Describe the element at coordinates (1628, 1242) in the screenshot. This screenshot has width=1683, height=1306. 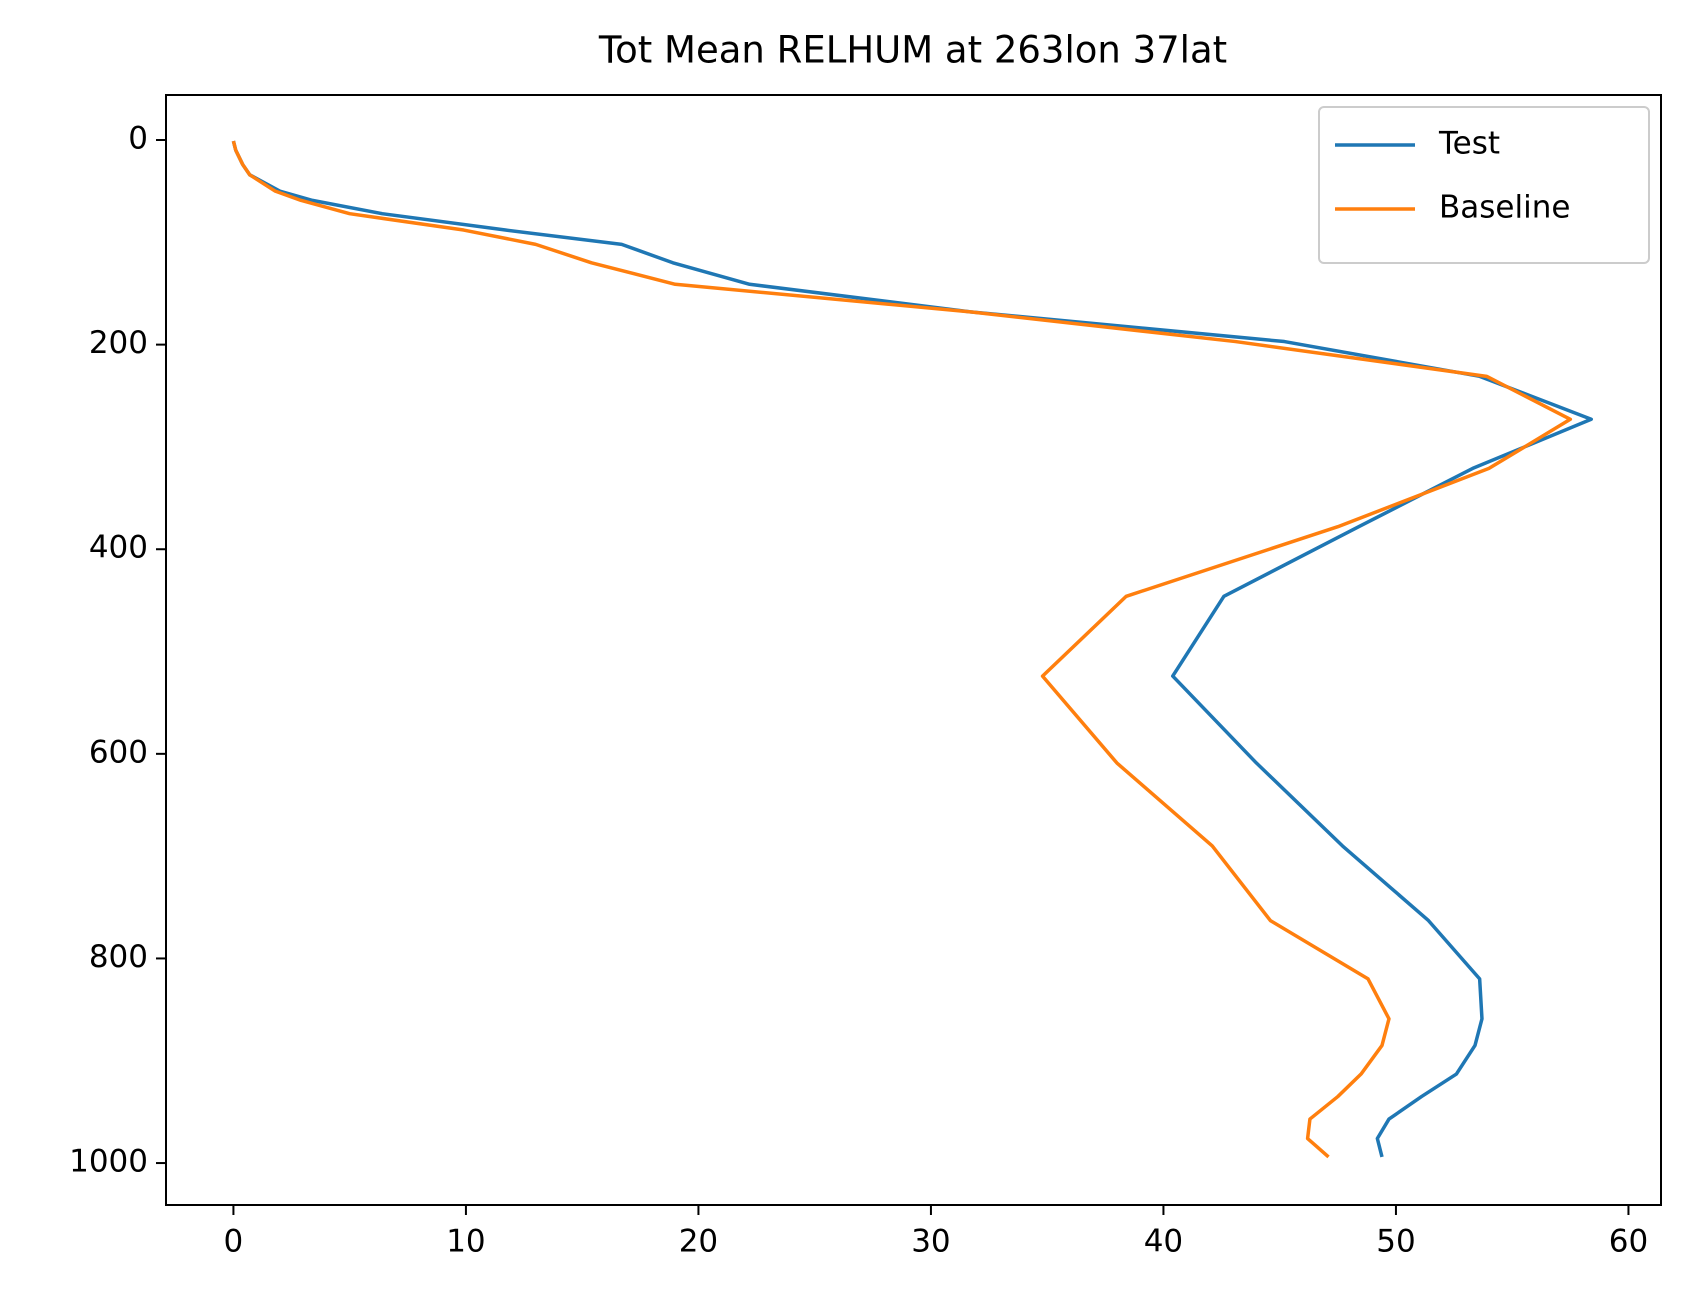
I see `x-tick-label: 60` at that location.